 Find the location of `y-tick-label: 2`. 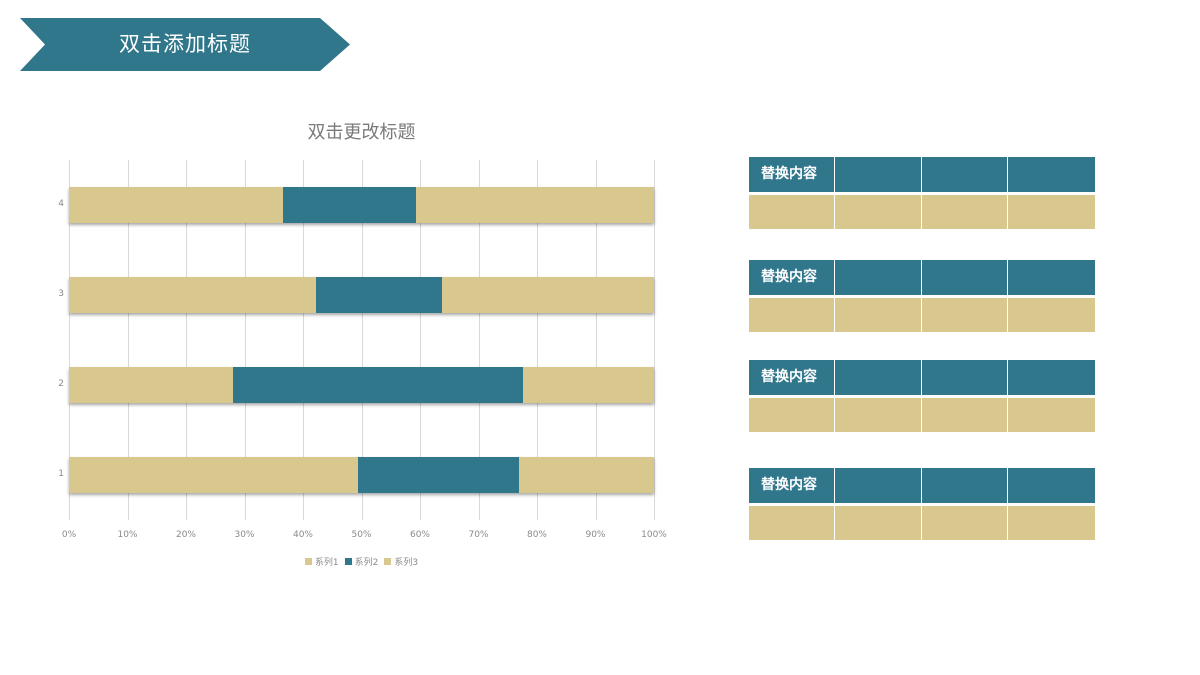

y-tick-label: 2 is located at coordinates (61, 384).